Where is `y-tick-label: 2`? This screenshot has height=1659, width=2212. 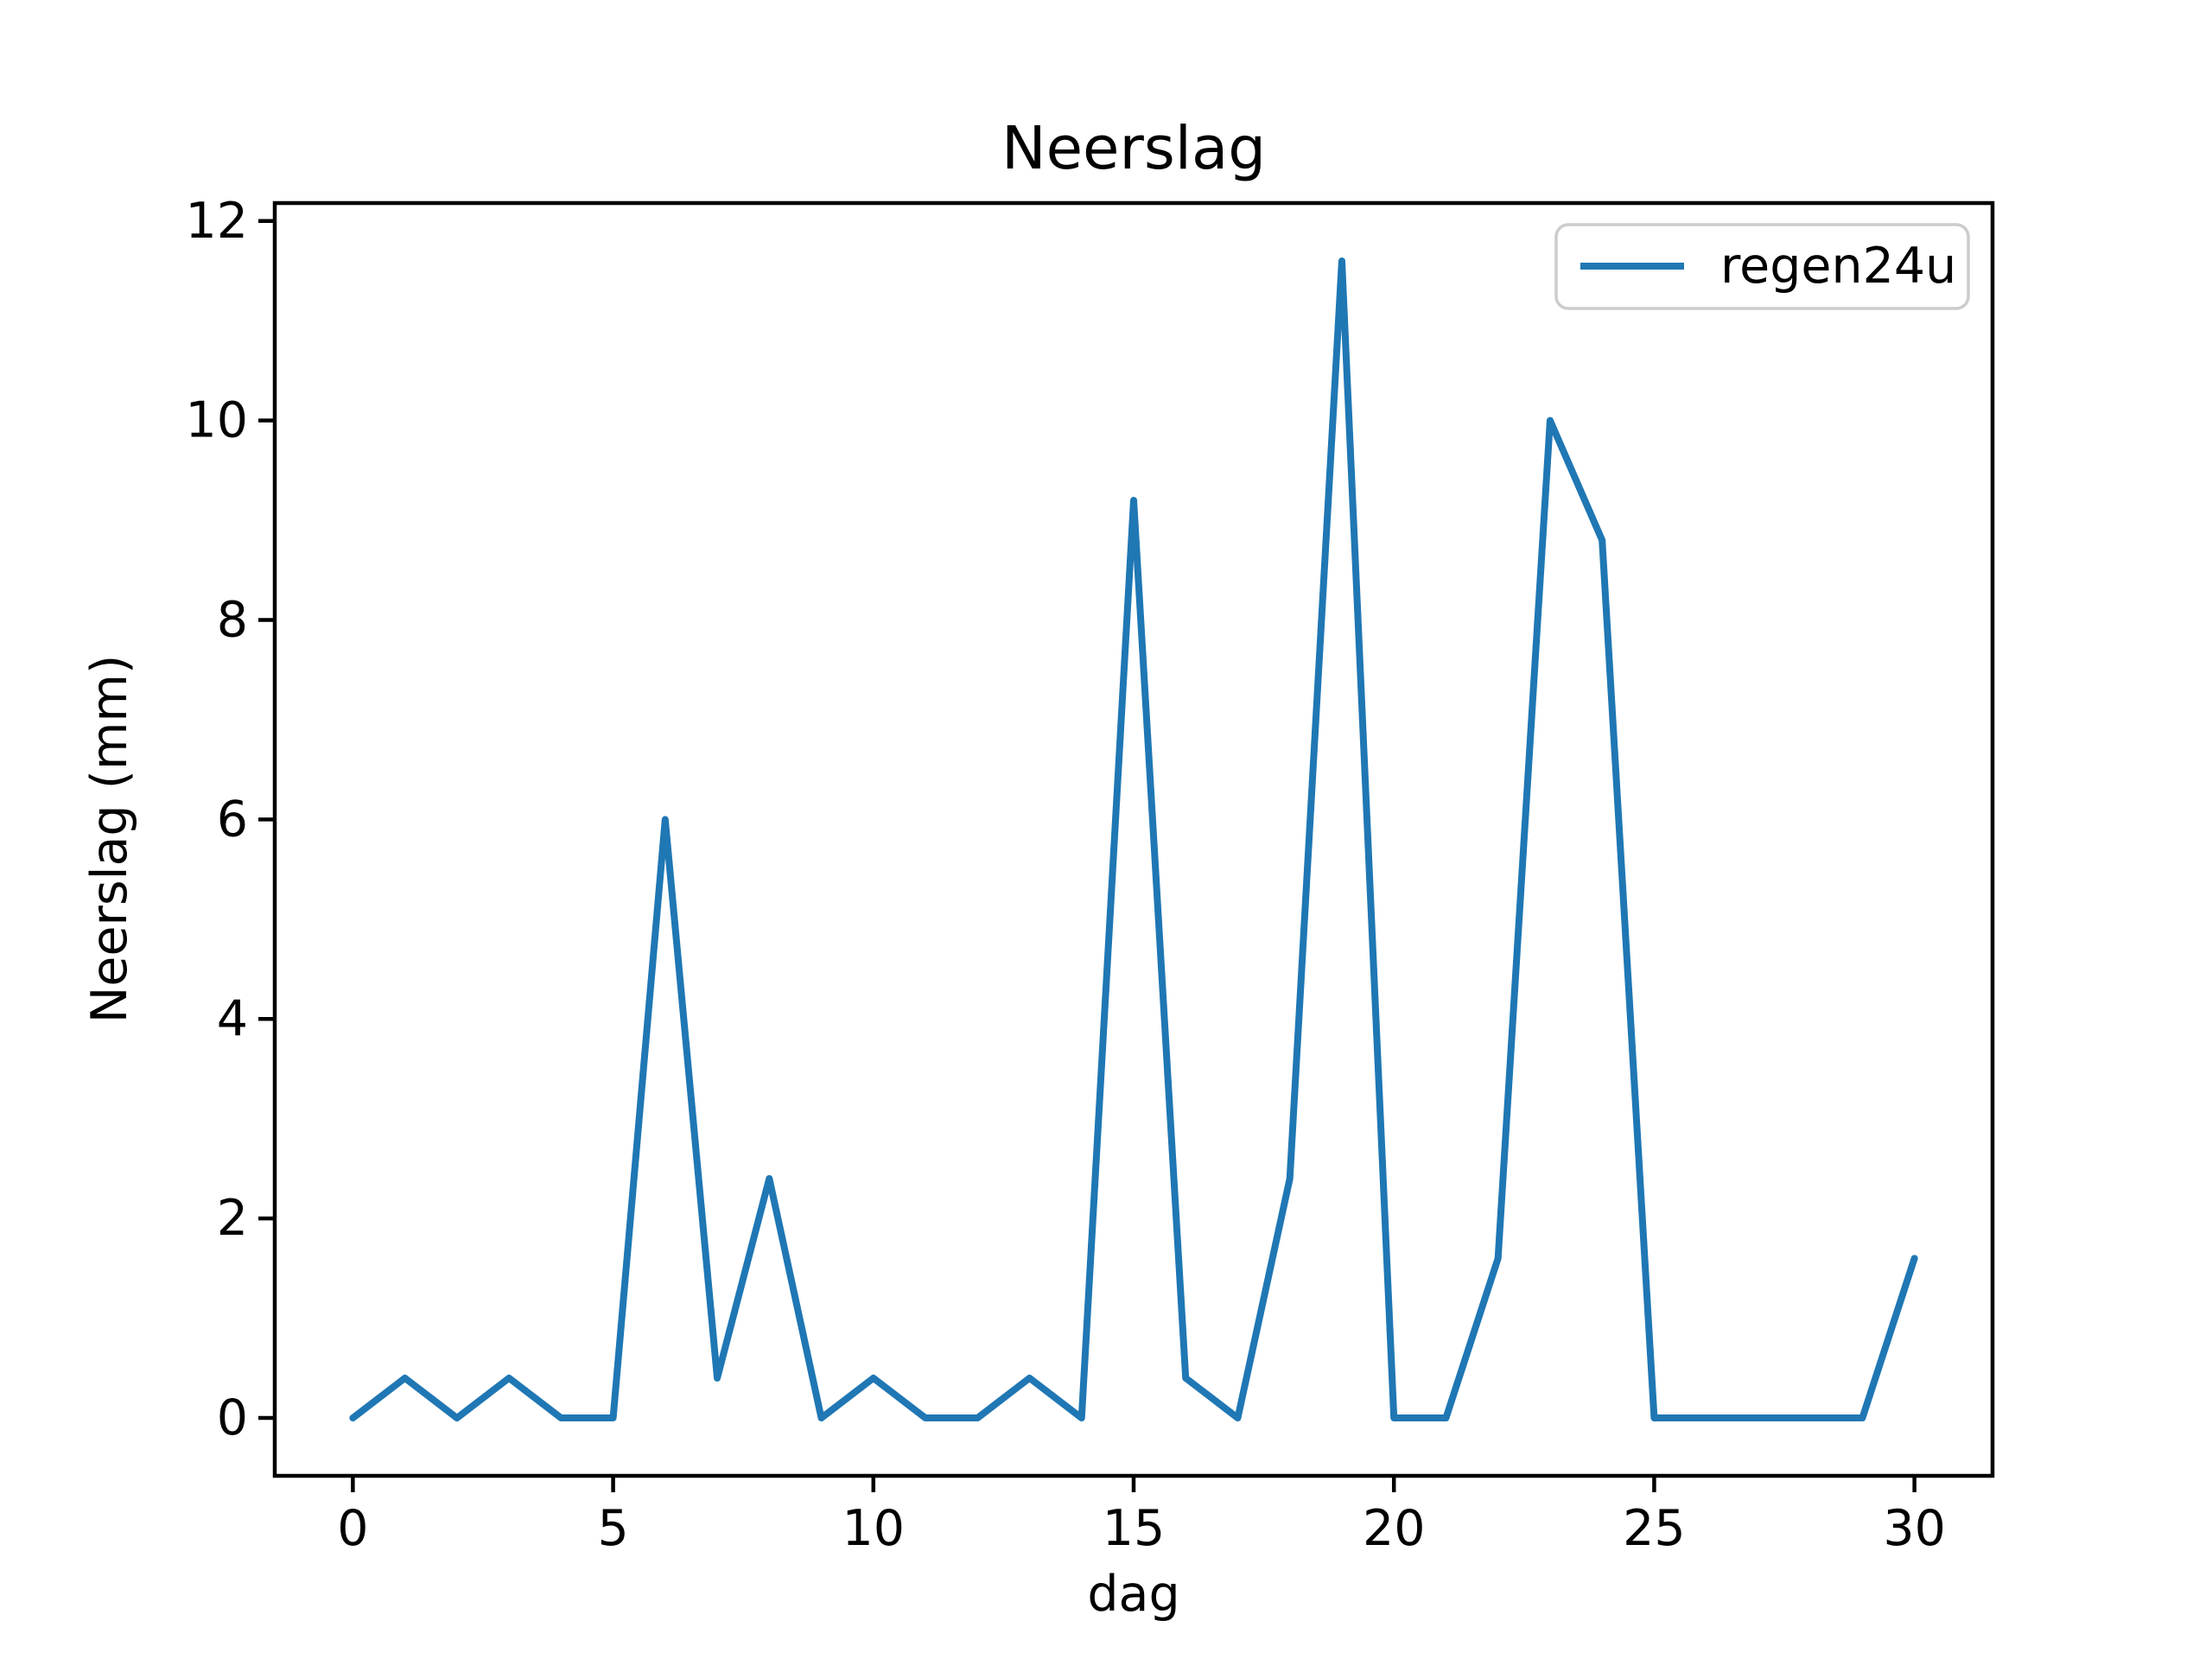
y-tick-label: 2 is located at coordinates (232, 1218).